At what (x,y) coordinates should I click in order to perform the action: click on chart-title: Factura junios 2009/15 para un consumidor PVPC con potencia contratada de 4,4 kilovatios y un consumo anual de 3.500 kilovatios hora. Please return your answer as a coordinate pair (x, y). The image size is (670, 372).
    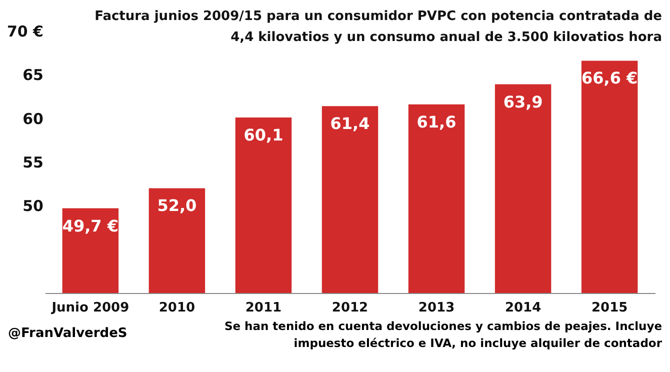
    Looking at the image, I should click on (378, 27).